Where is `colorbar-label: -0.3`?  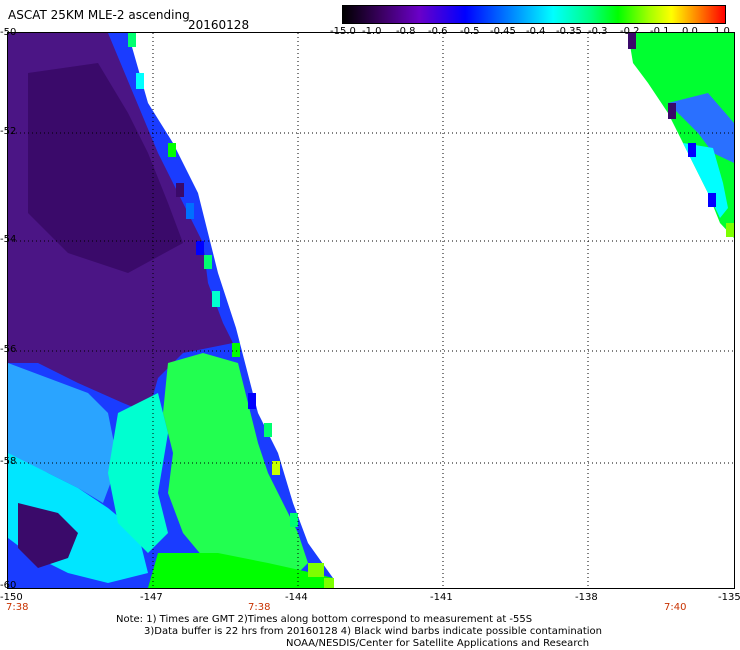 colorbar-label: -0.3 is located at coordinates (598, 31).